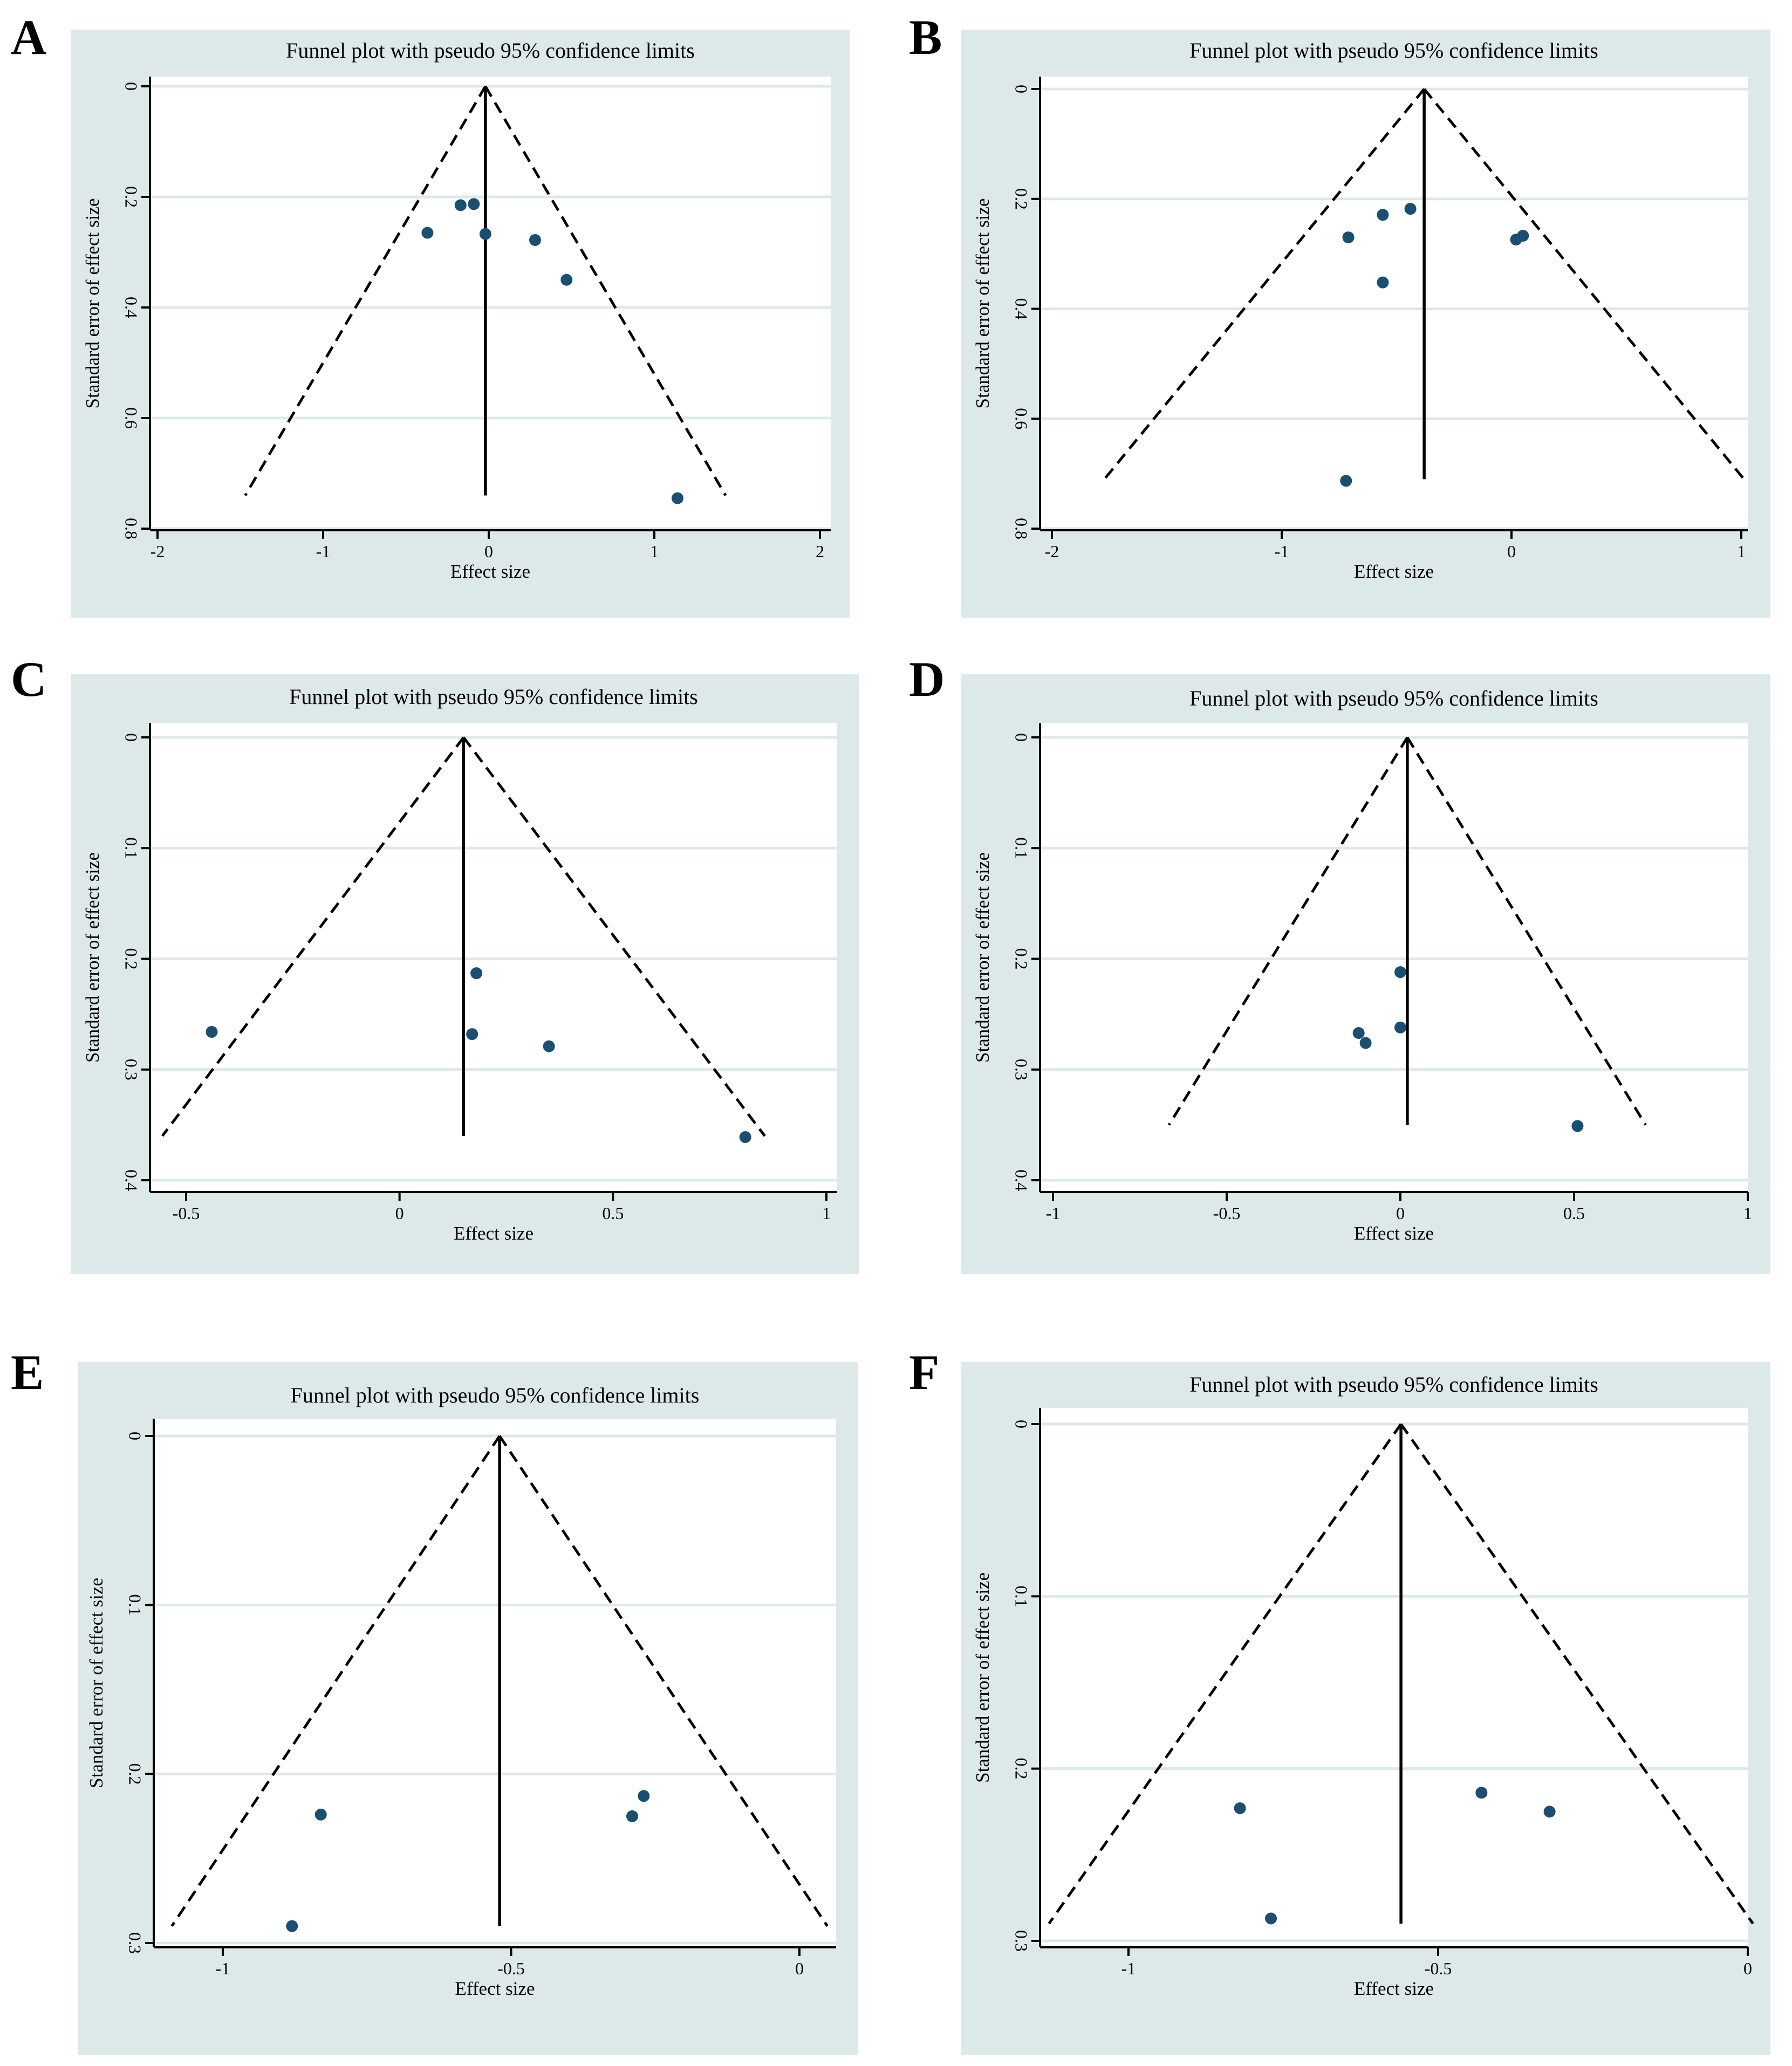  I want to click on panel-letter: F, so click(924, 1372).